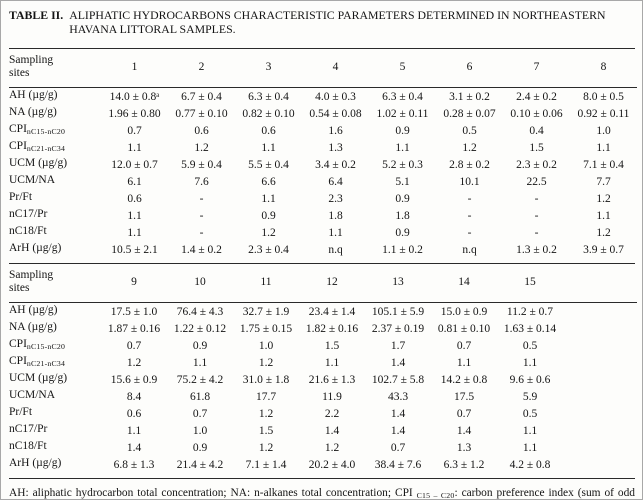  I want to click on parameter-name: UCM/NA, so click(32, 395).